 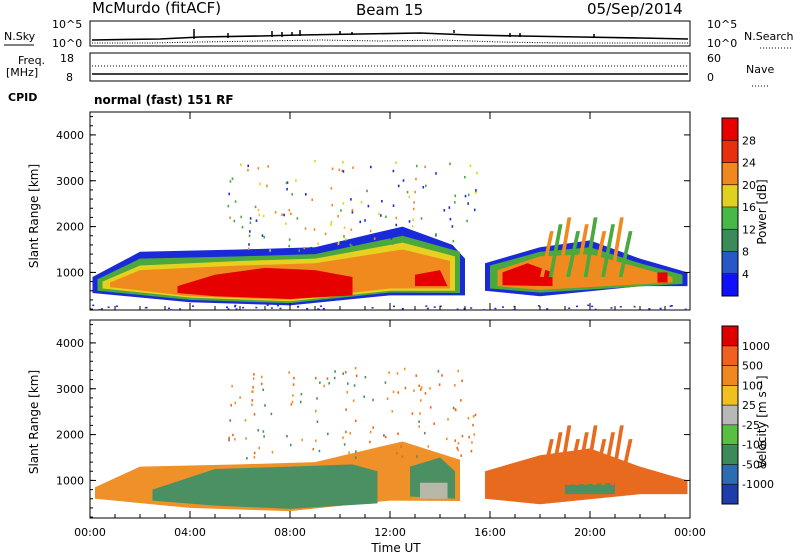 I want to click on noise-spikes, so click(x=394, y=34).